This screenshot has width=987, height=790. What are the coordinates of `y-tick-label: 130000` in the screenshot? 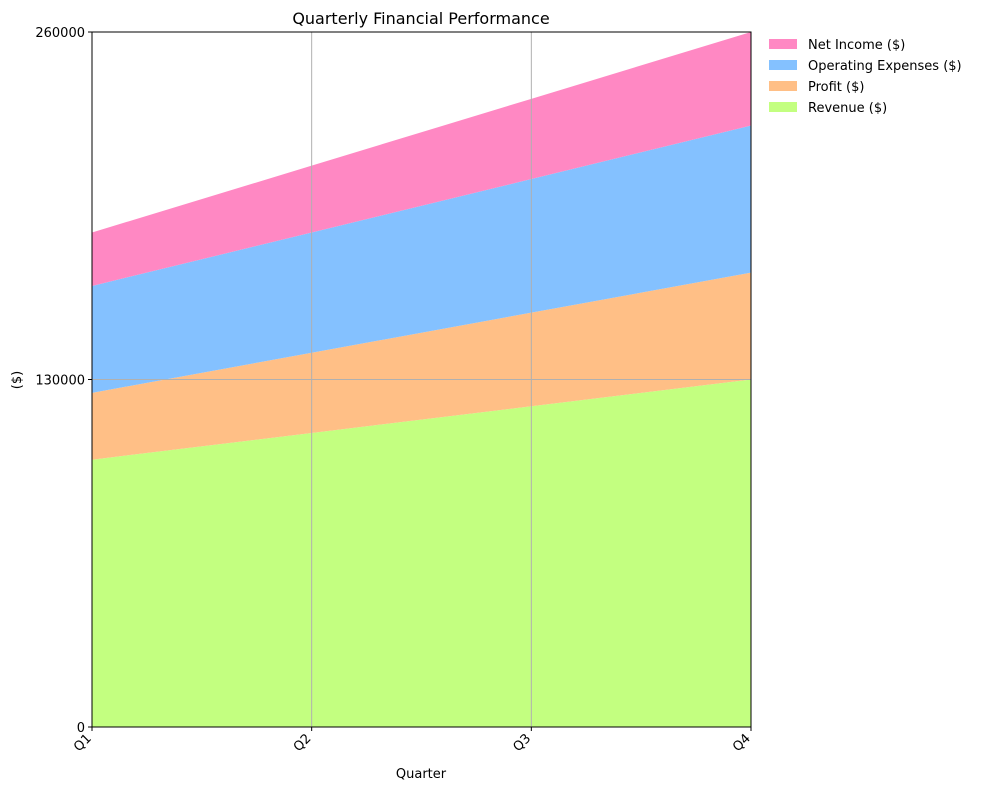 It's located at (60, 381).